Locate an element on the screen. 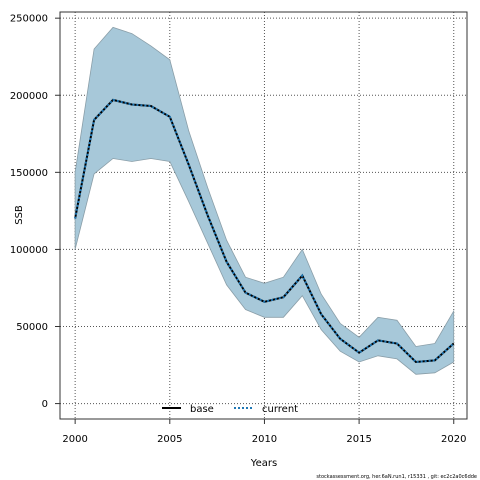 The image size is (480, 480). x-tick-label: 2005 is located at coordinates (169, 439).